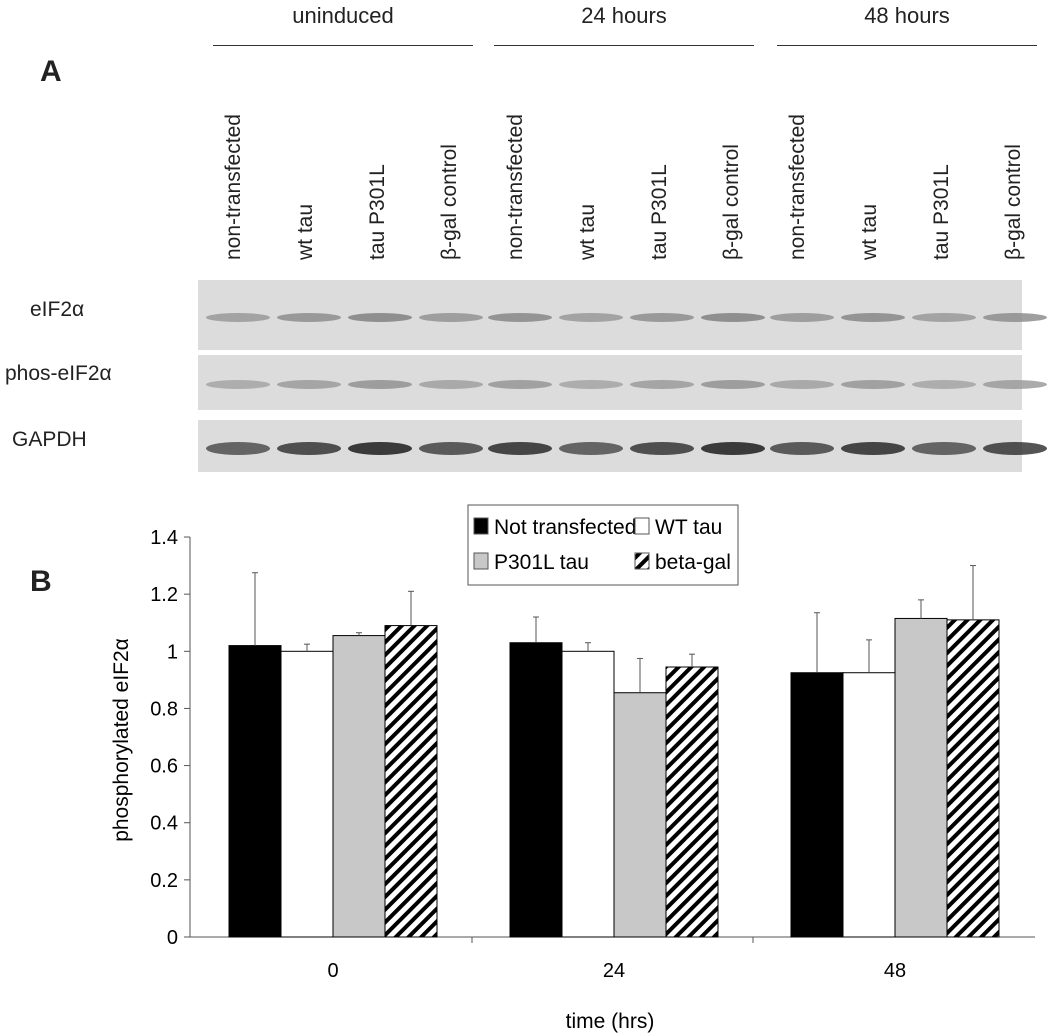 The image size is (1050, 1035). What do you see at coordinates (164, 881) in the screenshot?
I see `y-tick-label: 0.2` at bounding box center [164, 881].